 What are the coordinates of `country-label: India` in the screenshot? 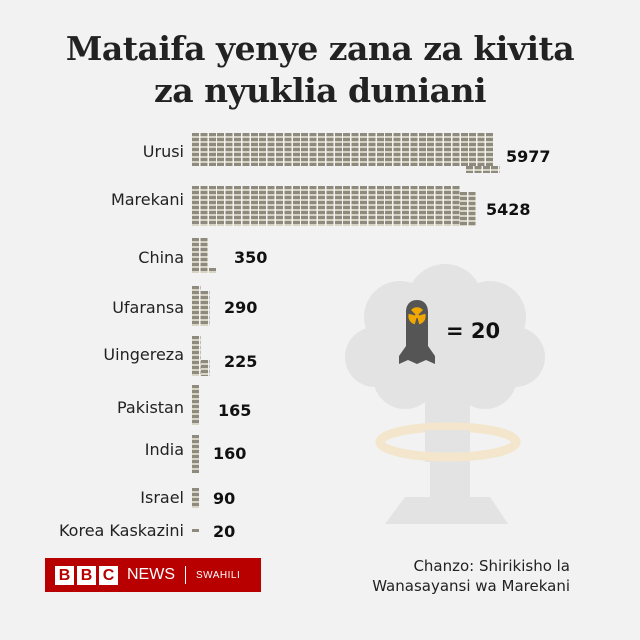 It's located at (164, 449).